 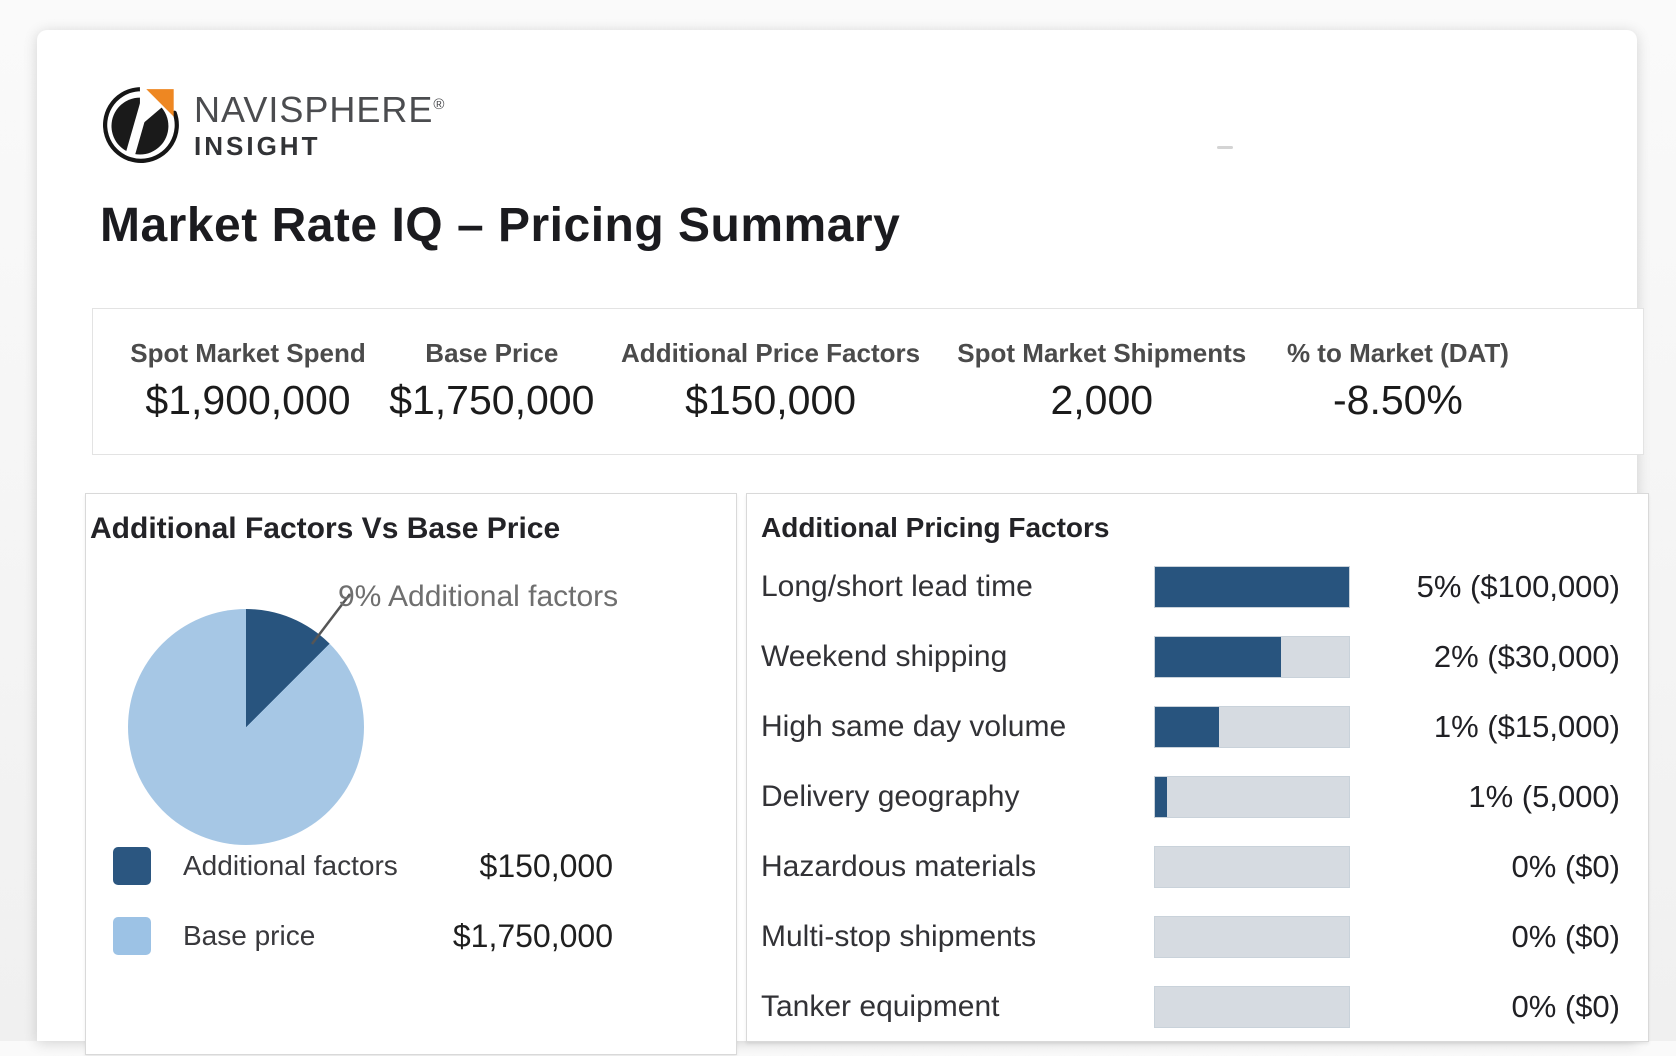 What do you see at coordinates (439, 104) in the screenshot?
I see `registered-mark: ®` at bounding box center [439, 104].